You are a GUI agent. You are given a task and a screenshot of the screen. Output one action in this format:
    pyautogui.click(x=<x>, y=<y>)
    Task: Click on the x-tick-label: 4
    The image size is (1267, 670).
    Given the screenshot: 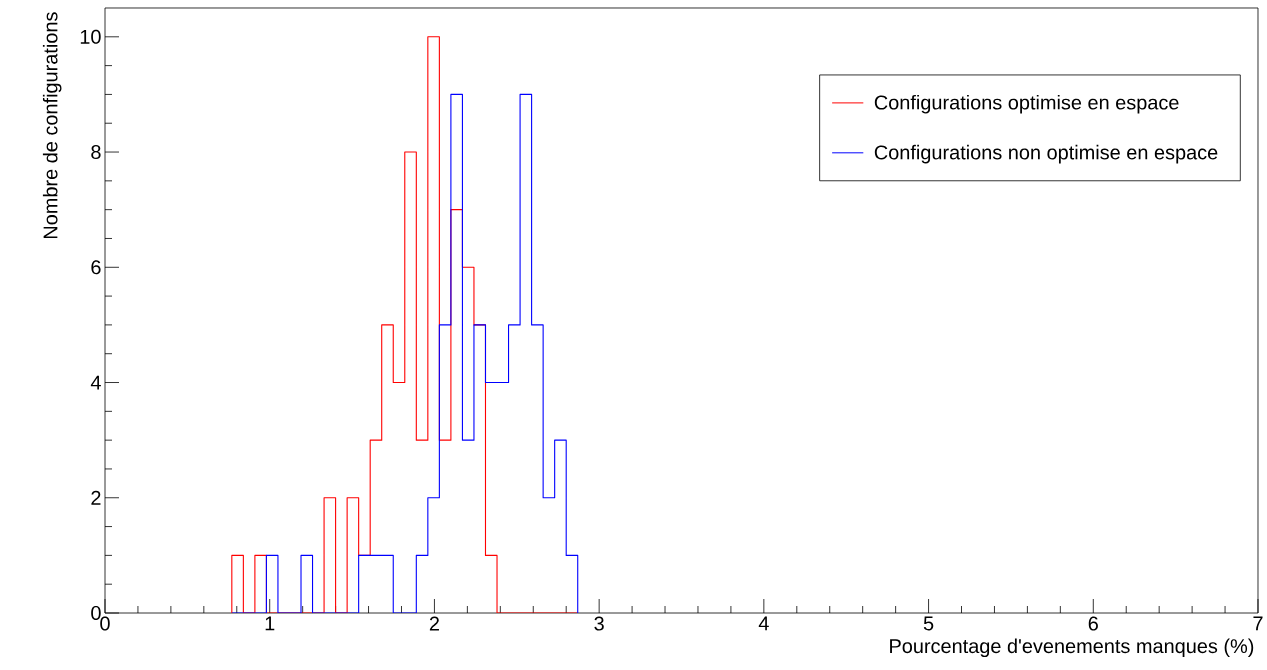 What is the action you would take?
    pyautogui.click(x=763, y=623)
    